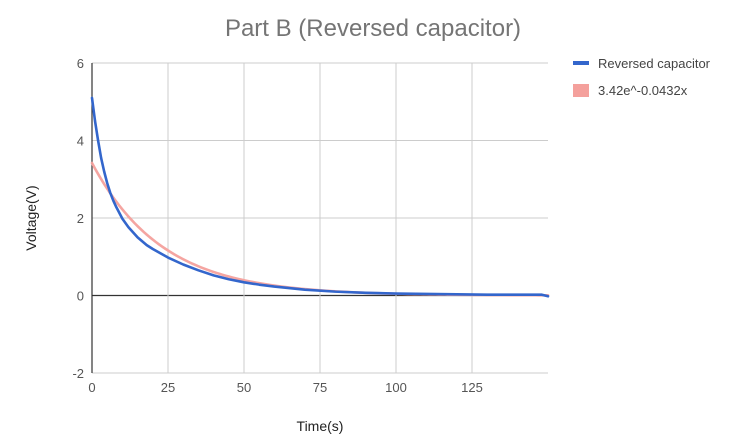 The height and width of the screenshot is (441, 745). Describe the element at coordinates (654, 63) in the screenshot. I see `legend-label: Reversed capacitor` at that location.